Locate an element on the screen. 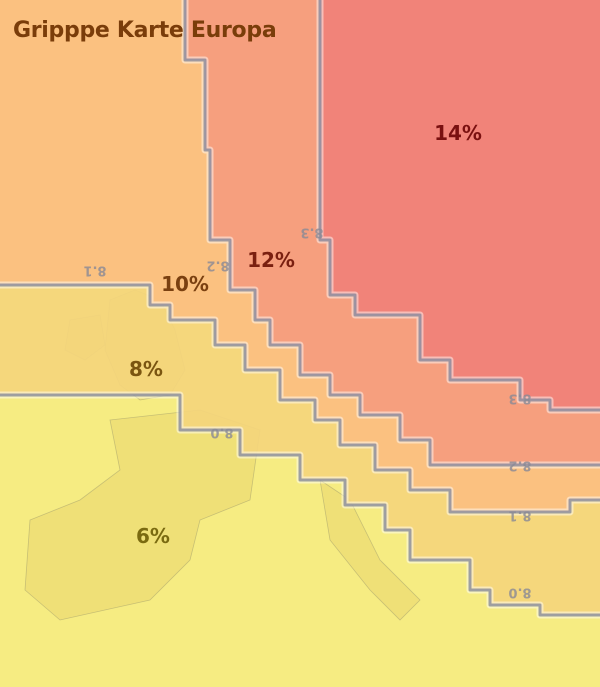 The height and width of the screenshot is (687, 600). contour-label-3: 8.3 is located at coordinates (312, 232).